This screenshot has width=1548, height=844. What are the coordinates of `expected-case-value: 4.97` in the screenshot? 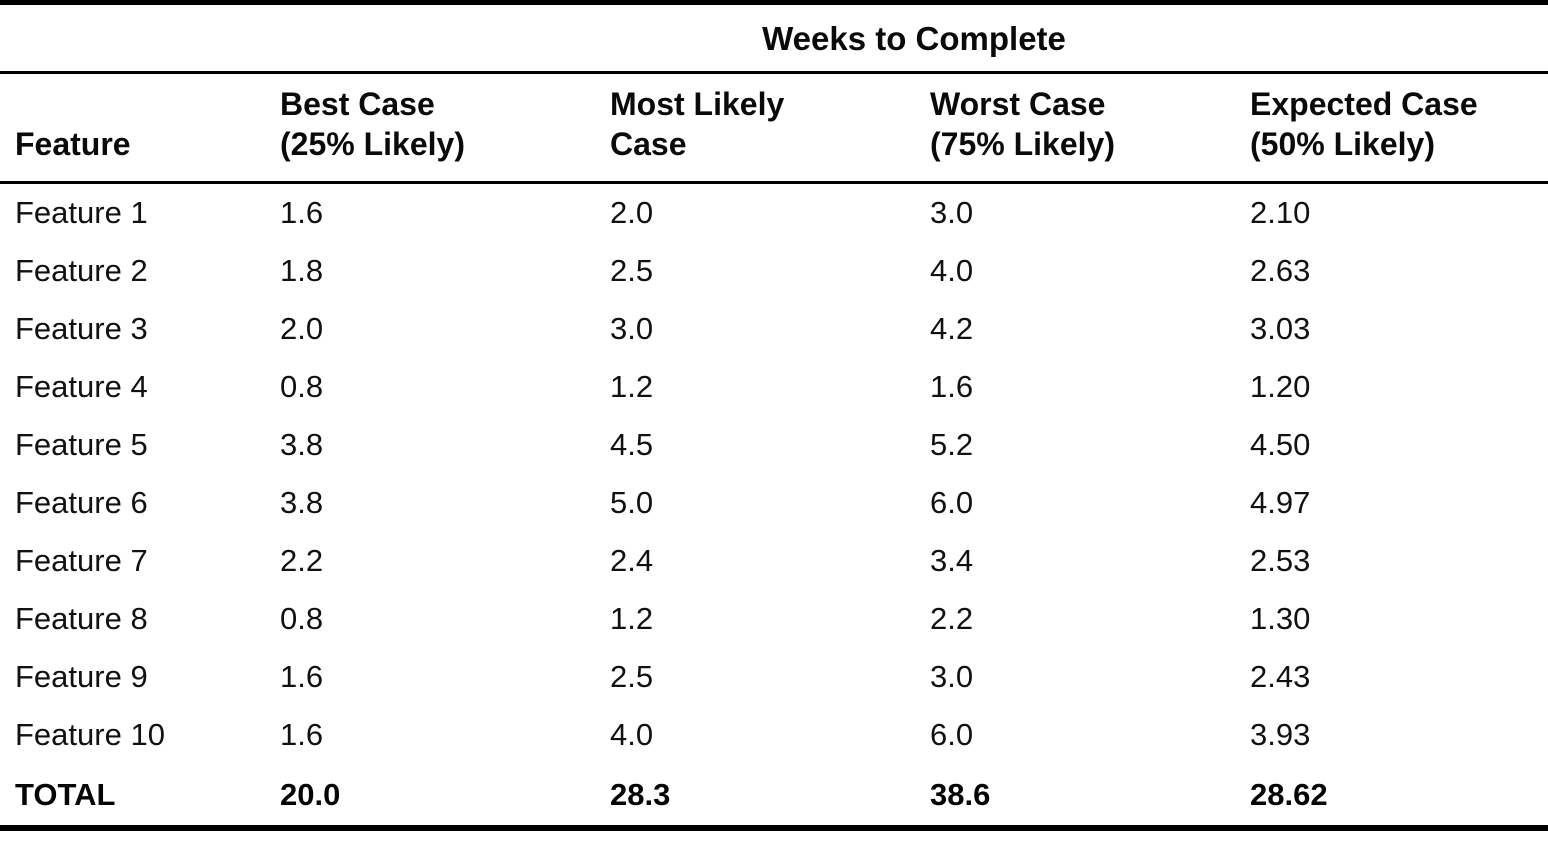 It's located at (1280, 502).